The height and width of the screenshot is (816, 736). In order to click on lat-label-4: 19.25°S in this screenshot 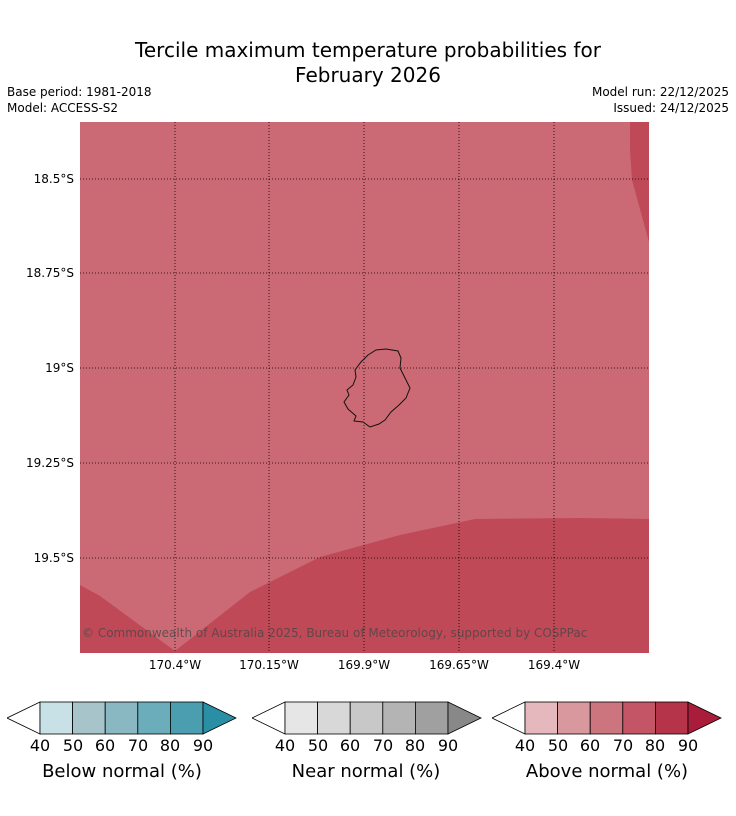, I will do `click(50, 463)`.